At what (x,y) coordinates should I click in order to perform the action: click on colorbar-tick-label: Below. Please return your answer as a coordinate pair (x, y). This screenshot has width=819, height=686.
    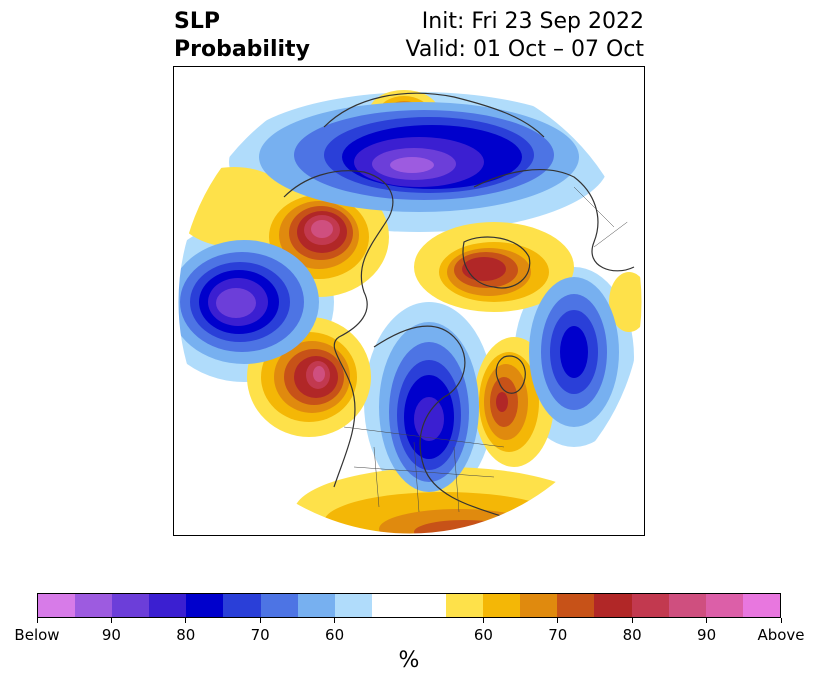
    Looking at the image, I should click on (37, 635).